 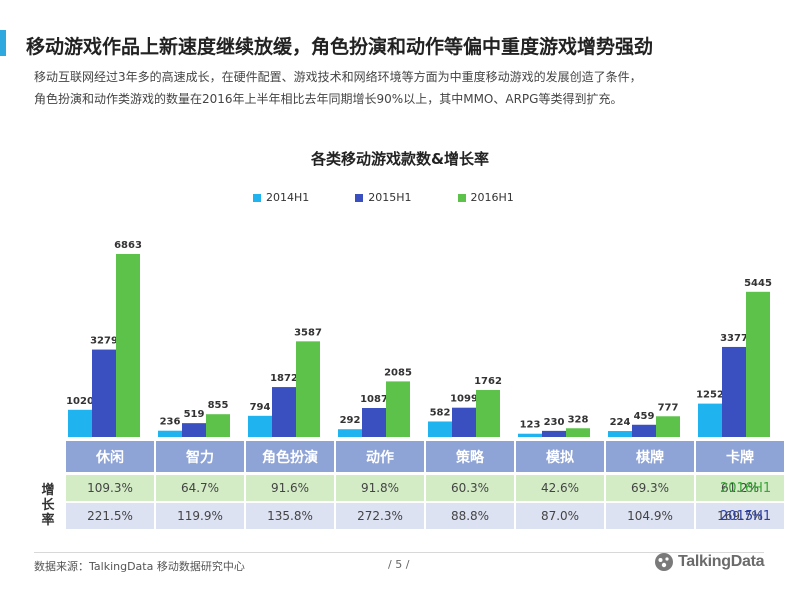 I want to click on bar-2015h1-策略, so click(x=464, y=422).